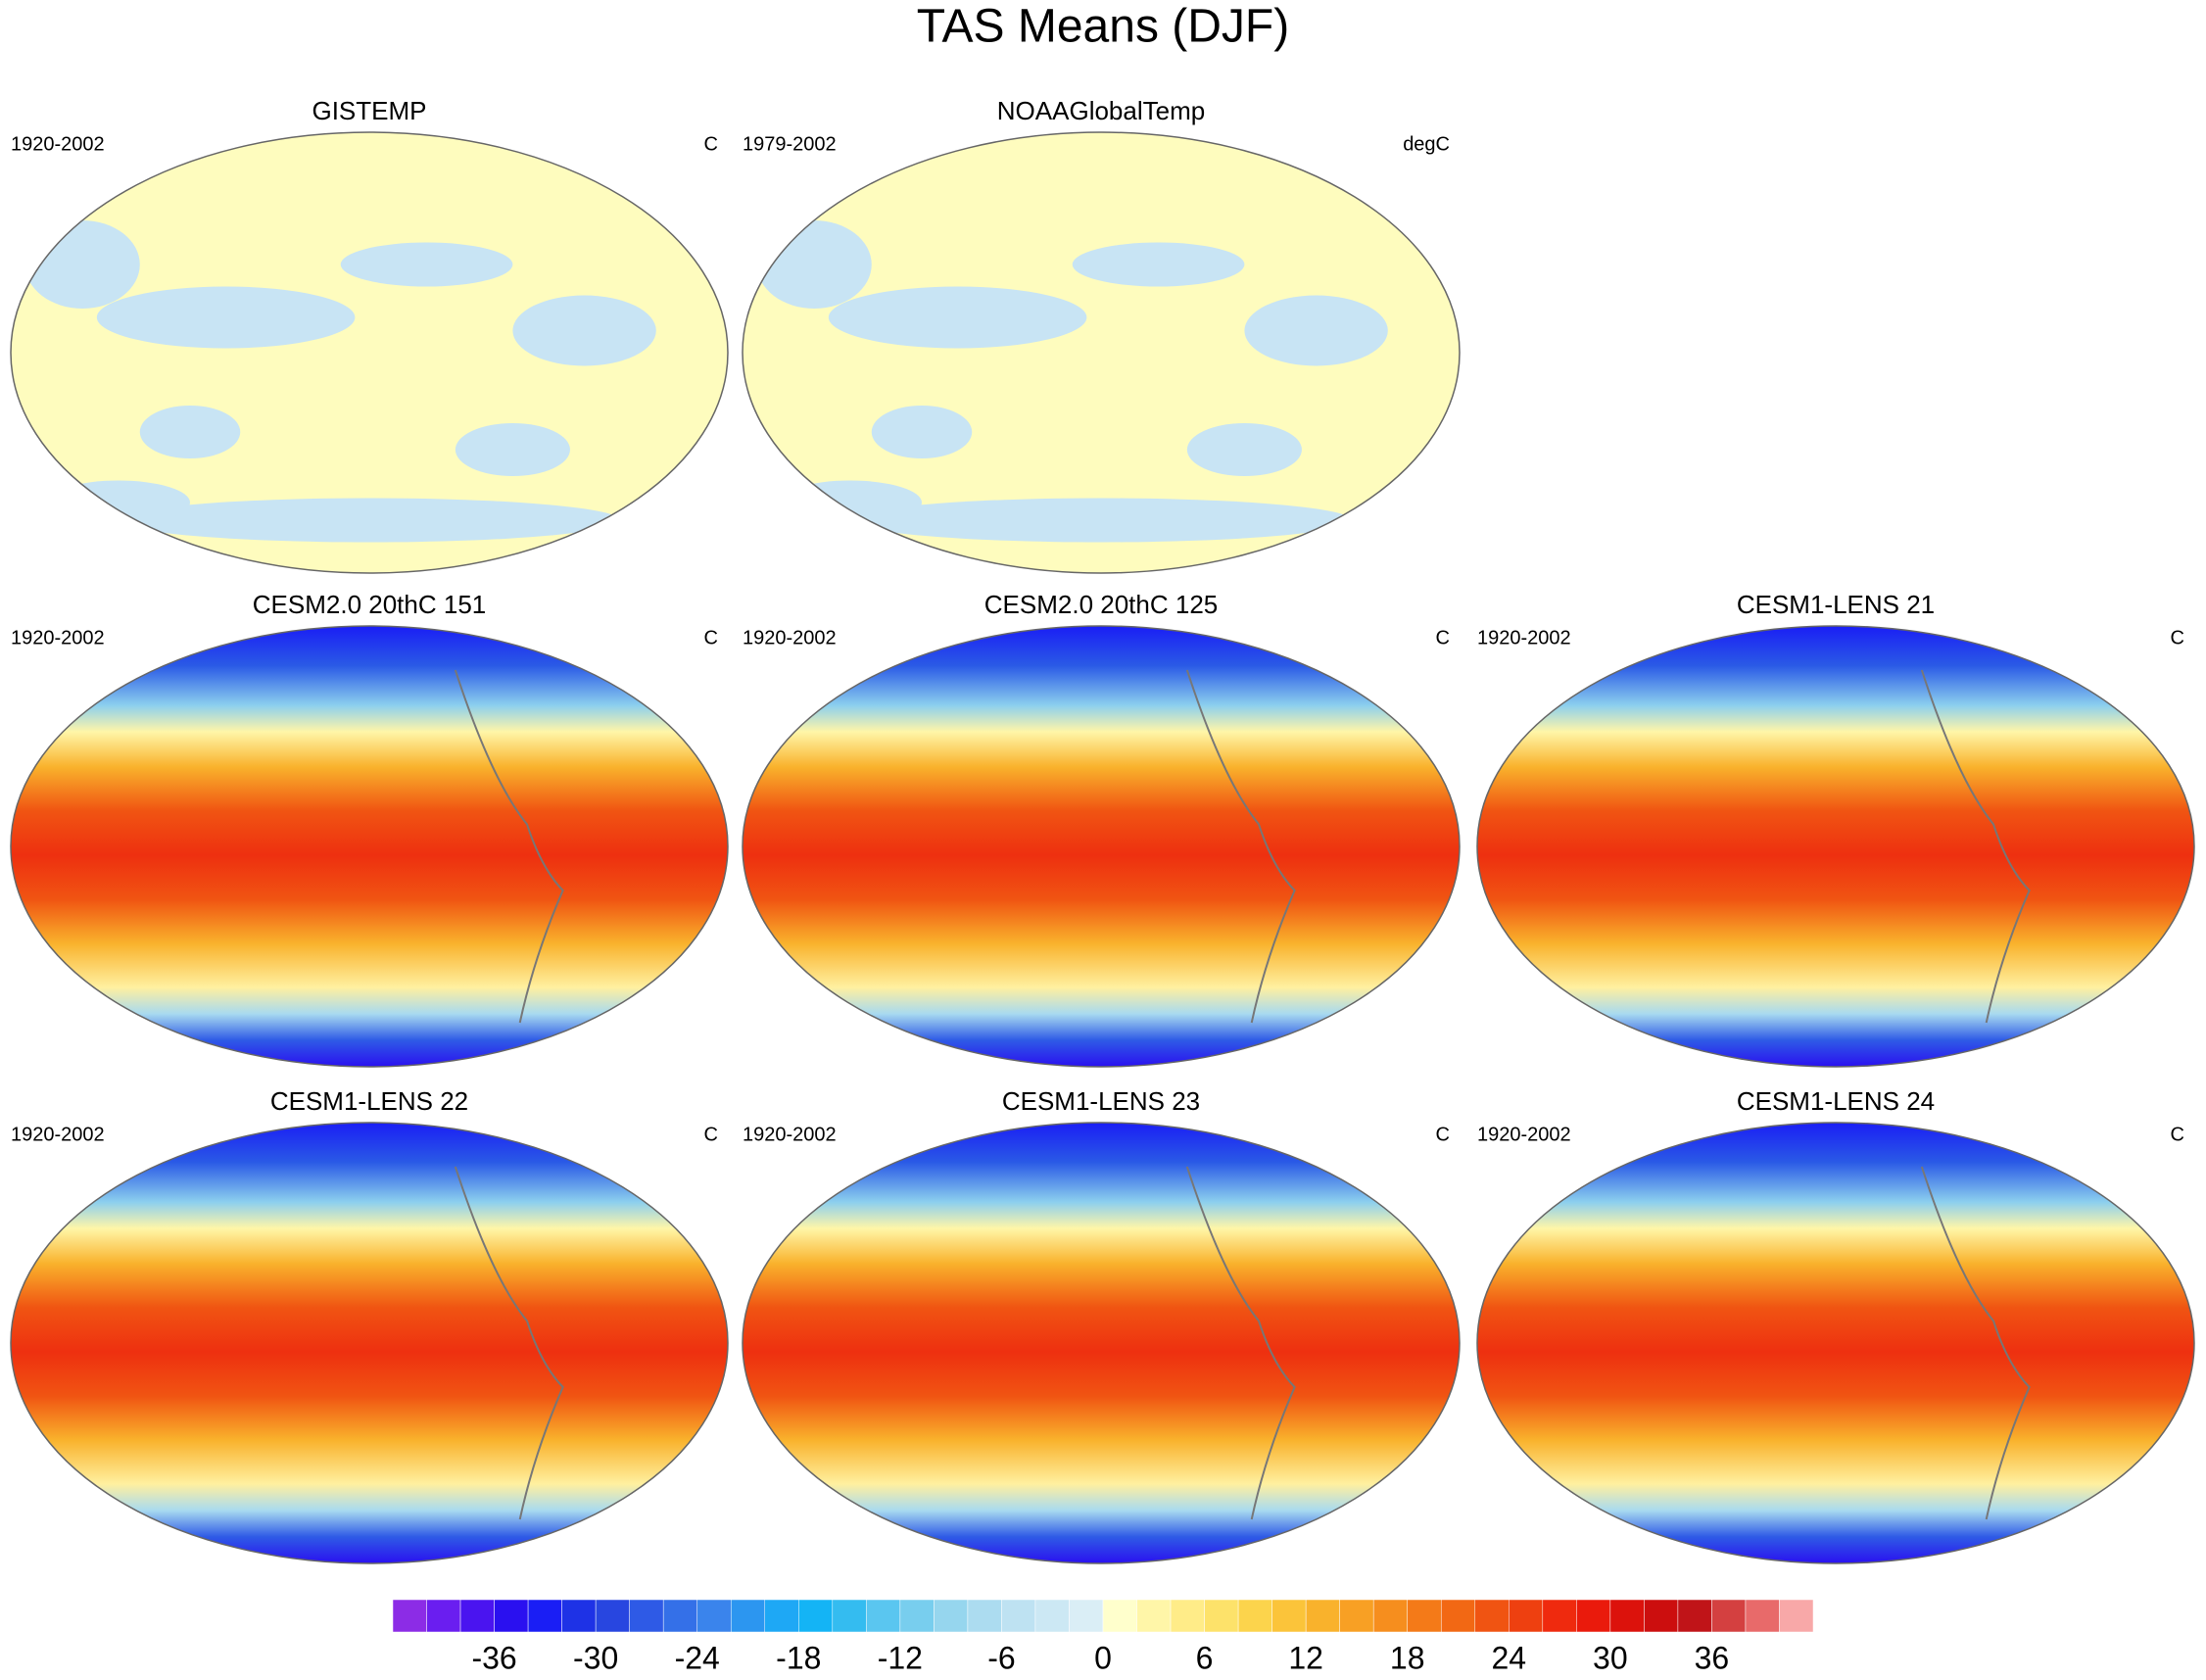  I want to click on colorbar-tick-label: -24, so click(697, 1657).